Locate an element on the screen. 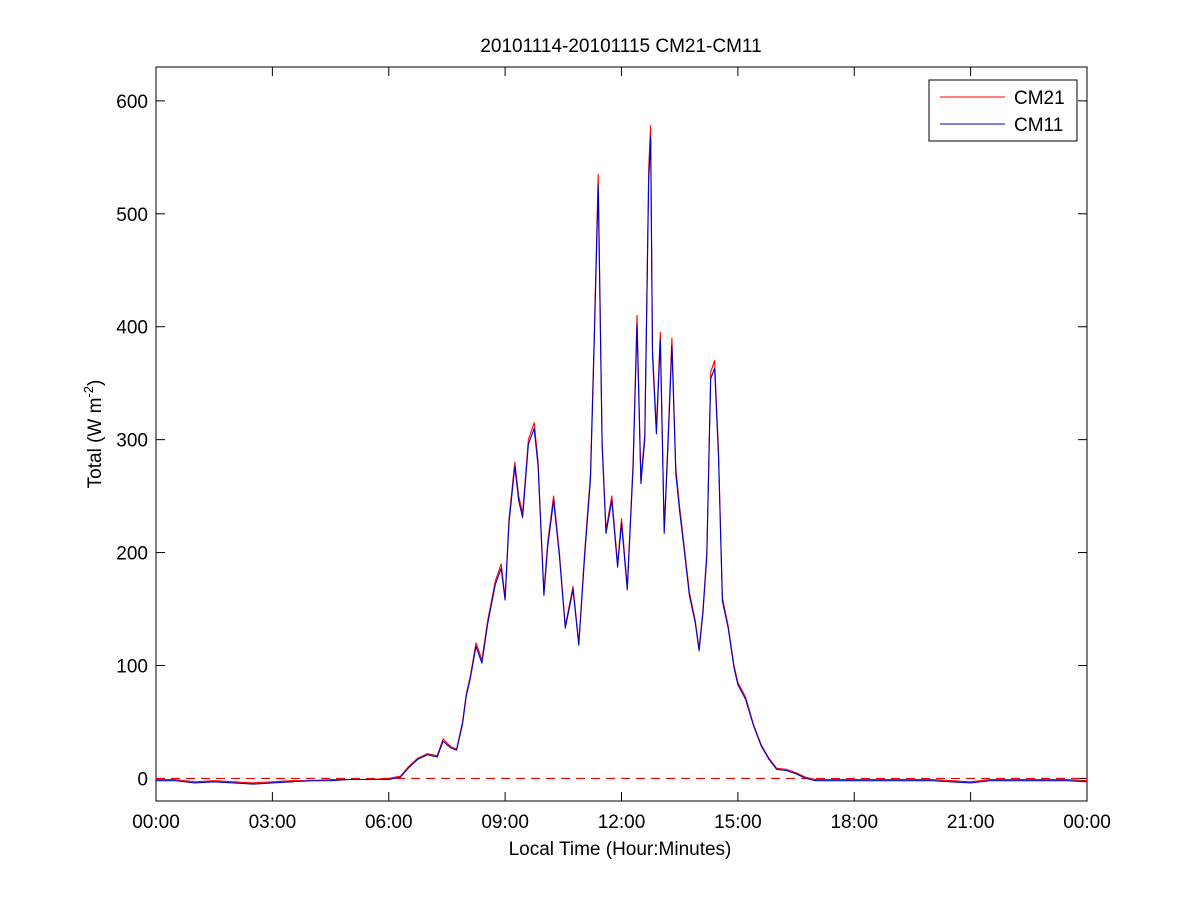 Image resolution: width=1201 pixels, height=901 pixels. legend-box is located at coordinates (1003, 110).